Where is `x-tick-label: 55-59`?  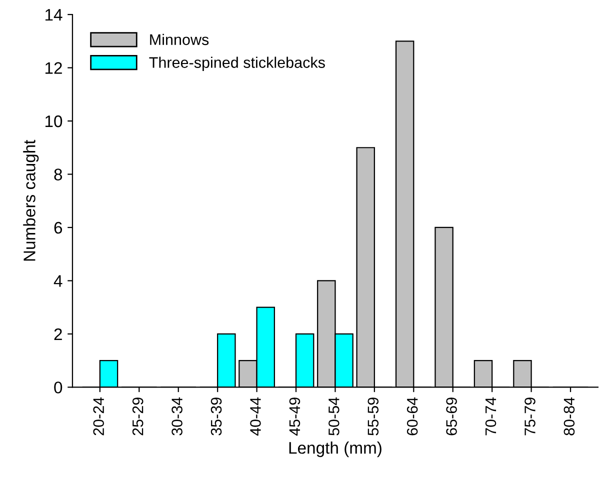 x-tick-label: 55-59 is located at coordinates (373, 417).